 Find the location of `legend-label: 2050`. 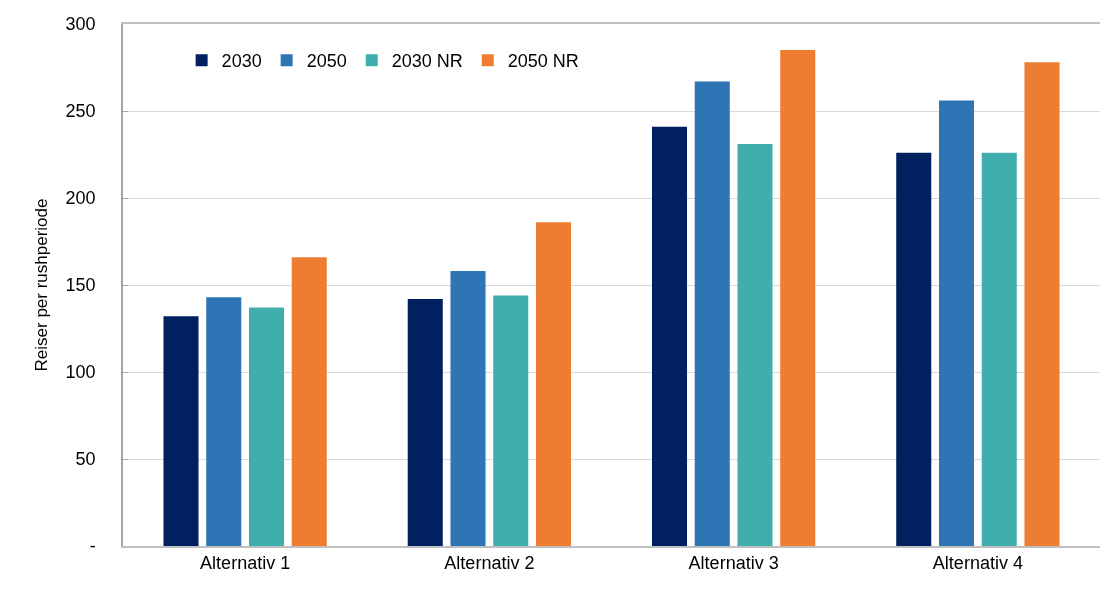

legend-label: 2050 is located at coordinates (326, 61).